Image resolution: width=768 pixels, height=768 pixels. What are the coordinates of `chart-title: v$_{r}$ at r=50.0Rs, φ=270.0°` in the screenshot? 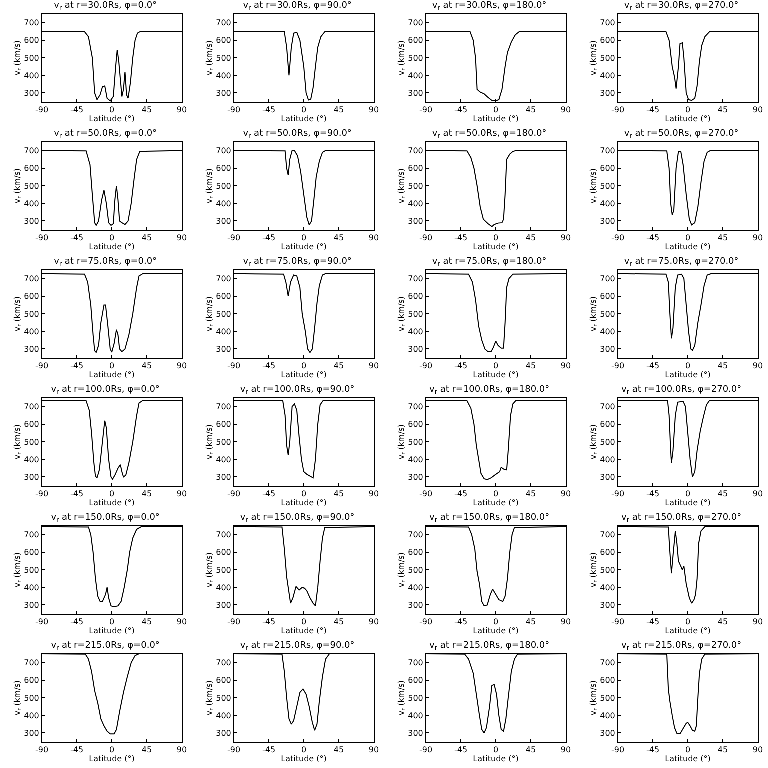 It's located at (681, 134).